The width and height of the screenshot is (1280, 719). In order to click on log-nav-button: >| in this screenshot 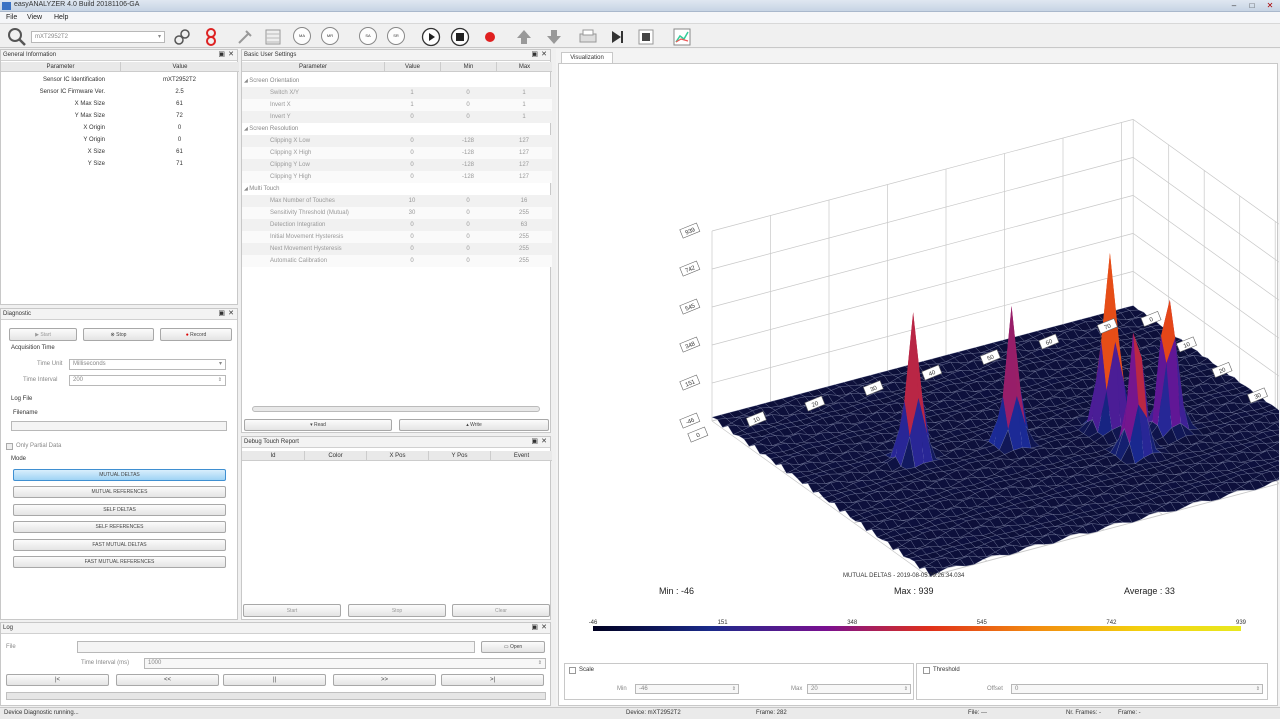, I will do `click(492, 680)`.